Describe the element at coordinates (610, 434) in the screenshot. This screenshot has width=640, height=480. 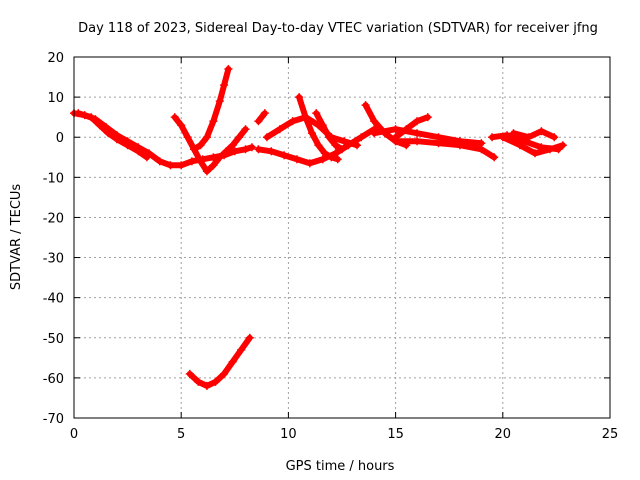
I see `x-tick-label-5: 25` at that location.